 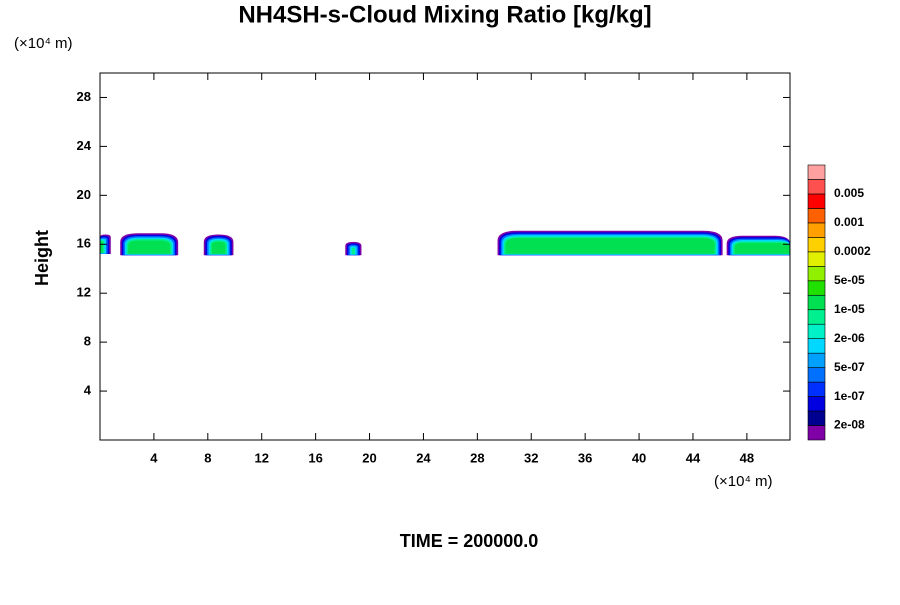 I want to click on colorbar-label: 1e-05, so click(x=849, y=309).